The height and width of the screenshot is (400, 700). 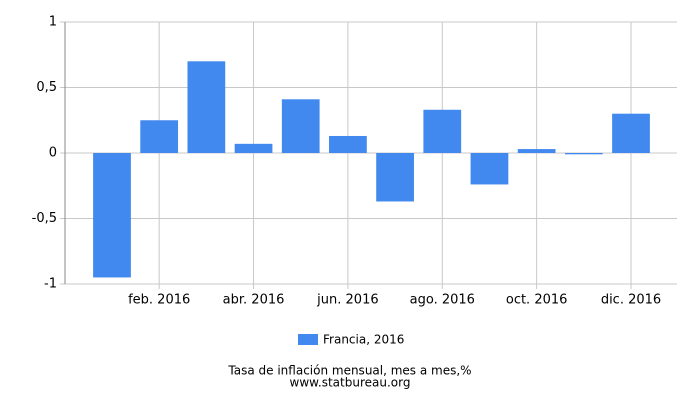 I want to click on legend-swatch, so click(x=308, y=339).